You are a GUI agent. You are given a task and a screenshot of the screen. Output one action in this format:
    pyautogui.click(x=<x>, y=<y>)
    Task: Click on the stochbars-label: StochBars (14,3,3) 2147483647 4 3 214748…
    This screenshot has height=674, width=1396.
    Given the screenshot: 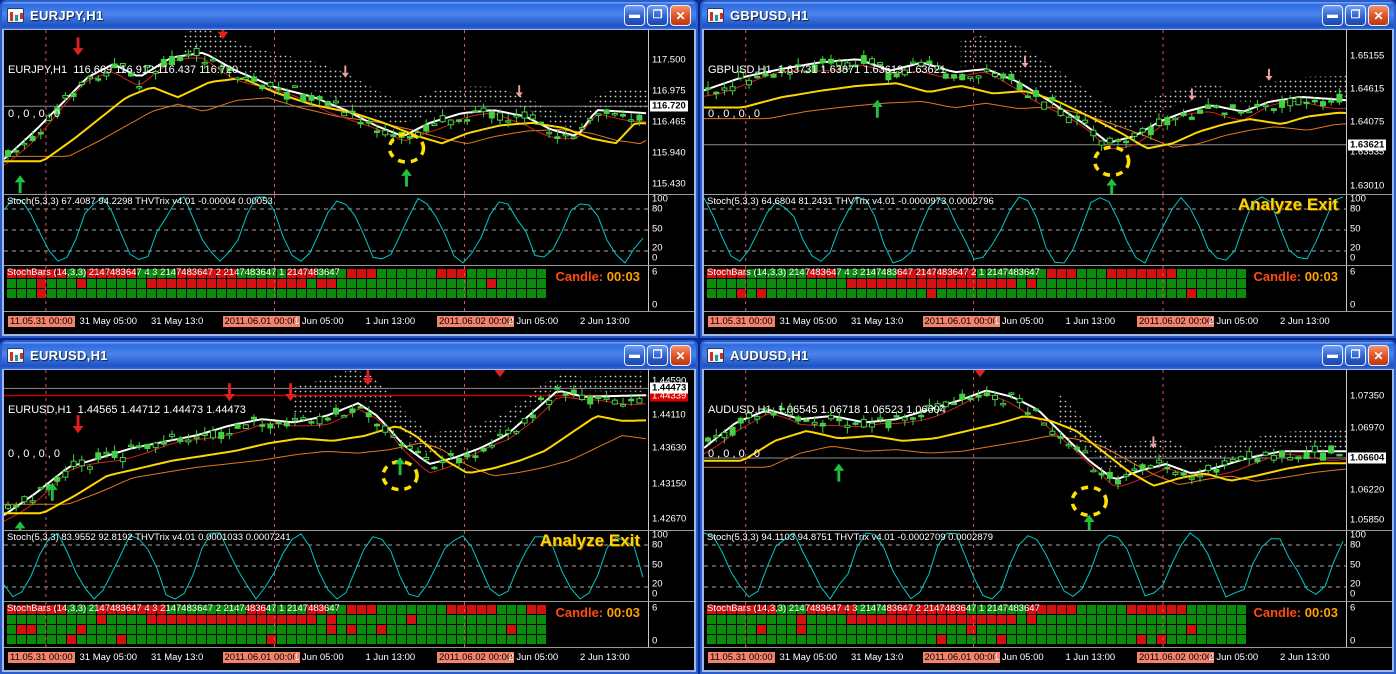 What is the action you would take?
    pyautogui.click(x=873, y=608)
    